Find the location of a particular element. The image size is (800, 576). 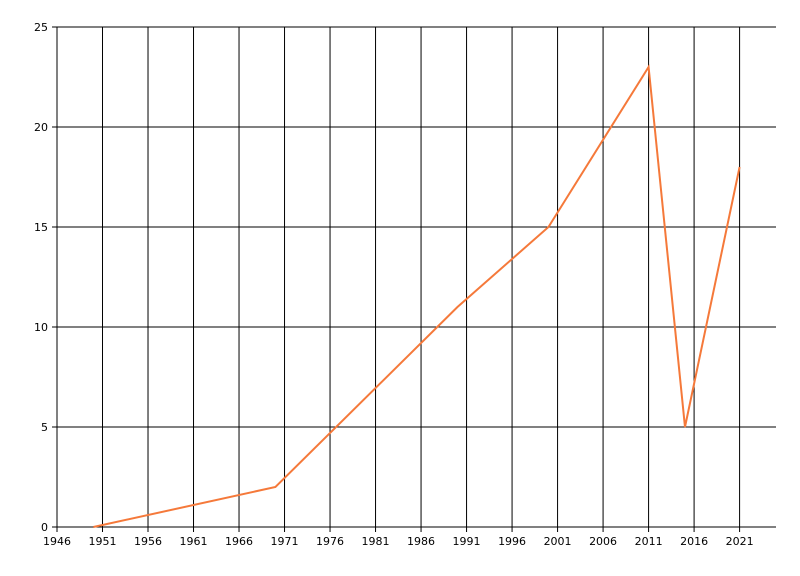

x-tick-label: 2011 is located at coordinates (649, 541).